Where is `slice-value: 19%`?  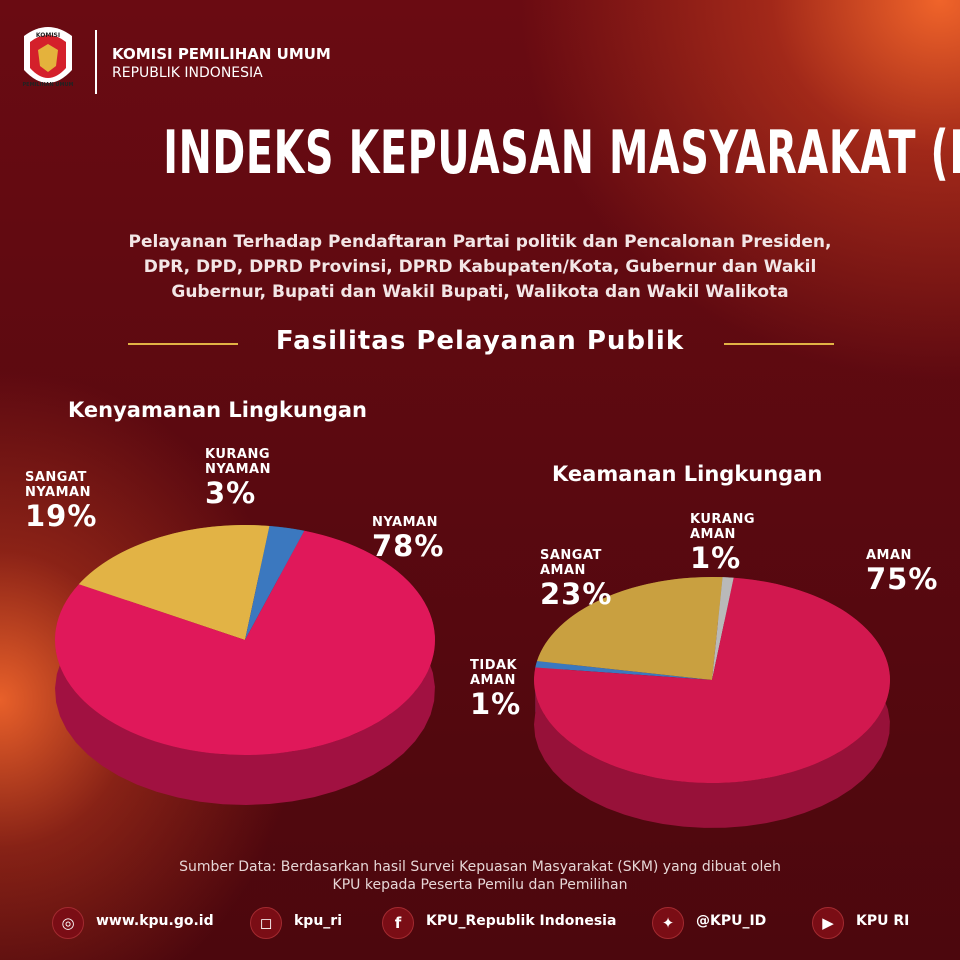 slice-value: 19% is located at coordinates (61, 516).